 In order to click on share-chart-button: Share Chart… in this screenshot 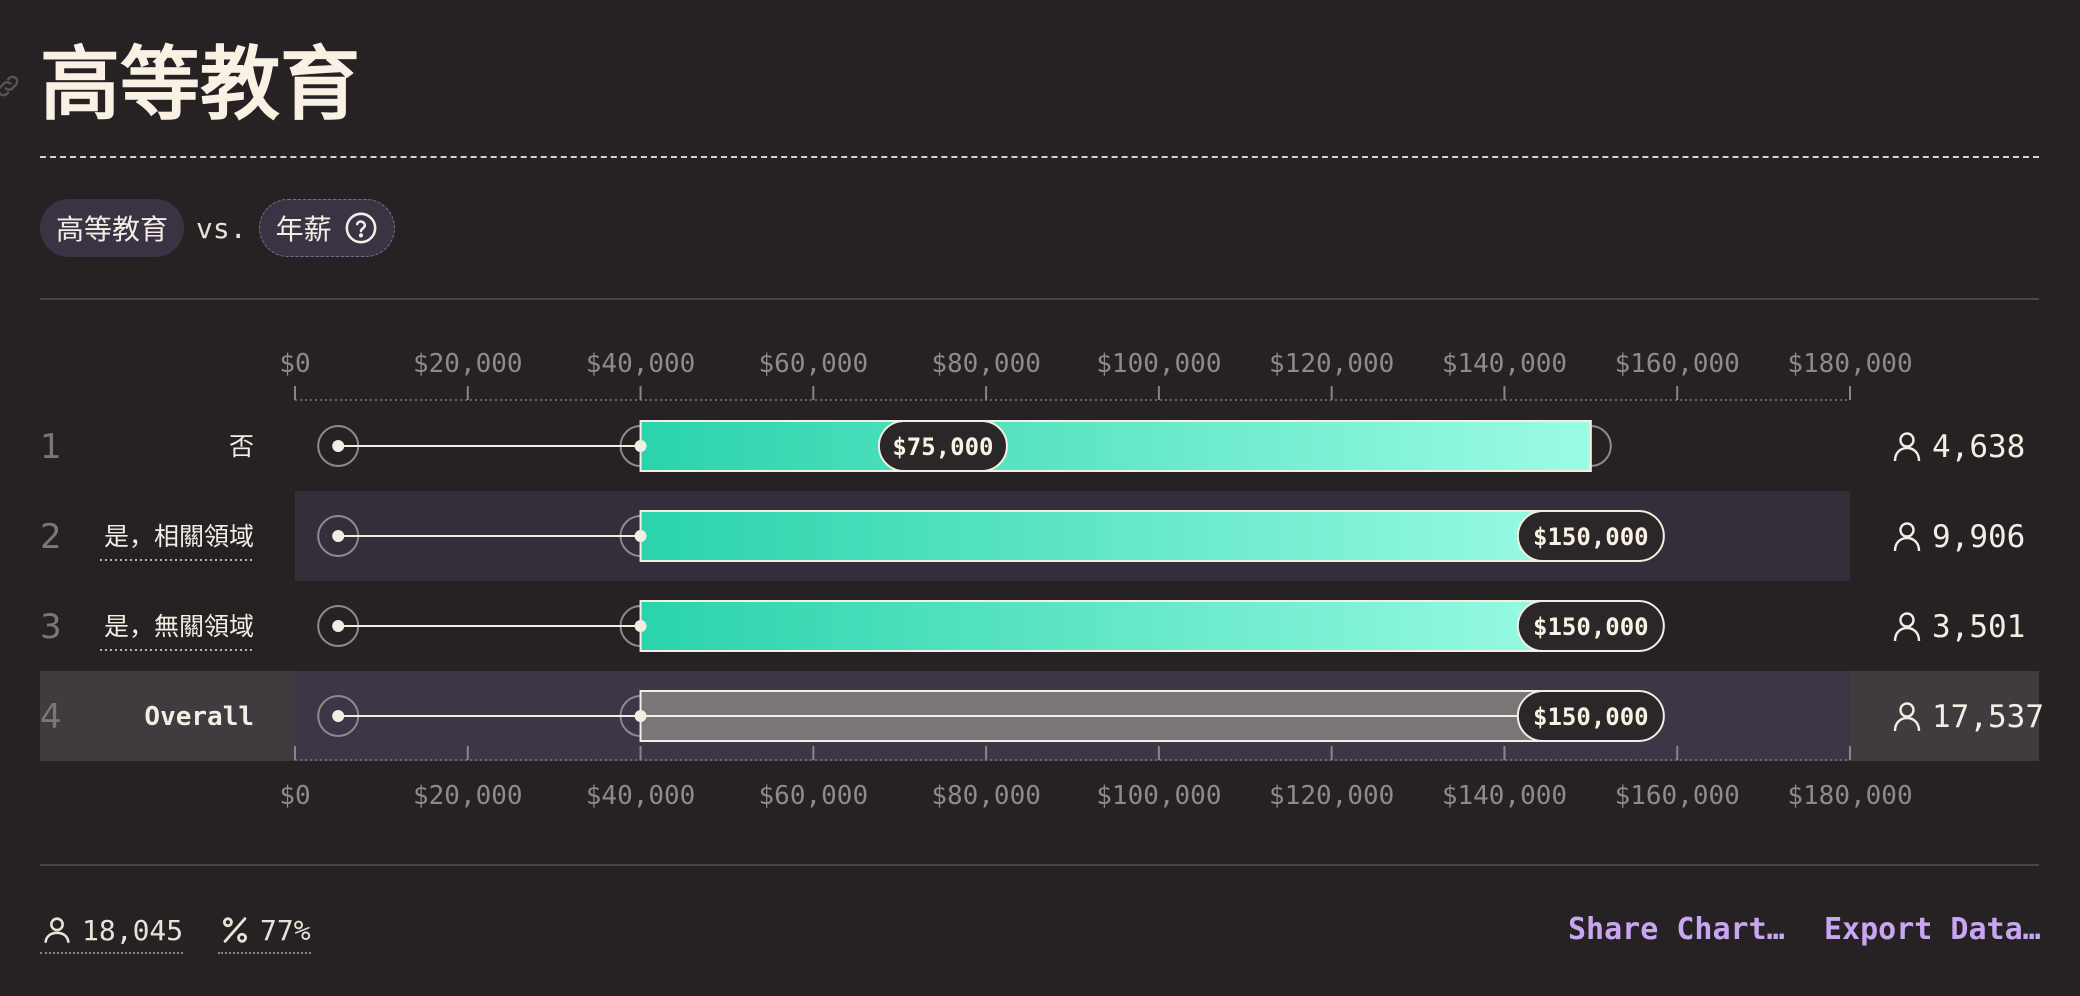, I will do `click(1676, 929)`.